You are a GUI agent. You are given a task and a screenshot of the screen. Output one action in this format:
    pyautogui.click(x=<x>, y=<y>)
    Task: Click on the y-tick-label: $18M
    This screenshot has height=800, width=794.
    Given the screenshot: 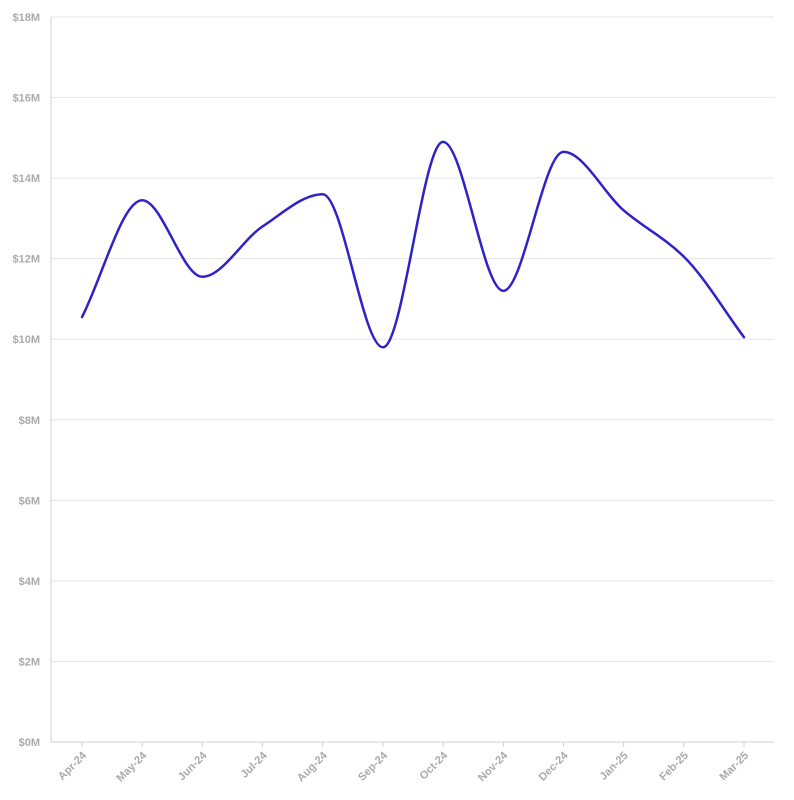 What is the action you would take?
    pyautogui.click(x=26, y=18)
    